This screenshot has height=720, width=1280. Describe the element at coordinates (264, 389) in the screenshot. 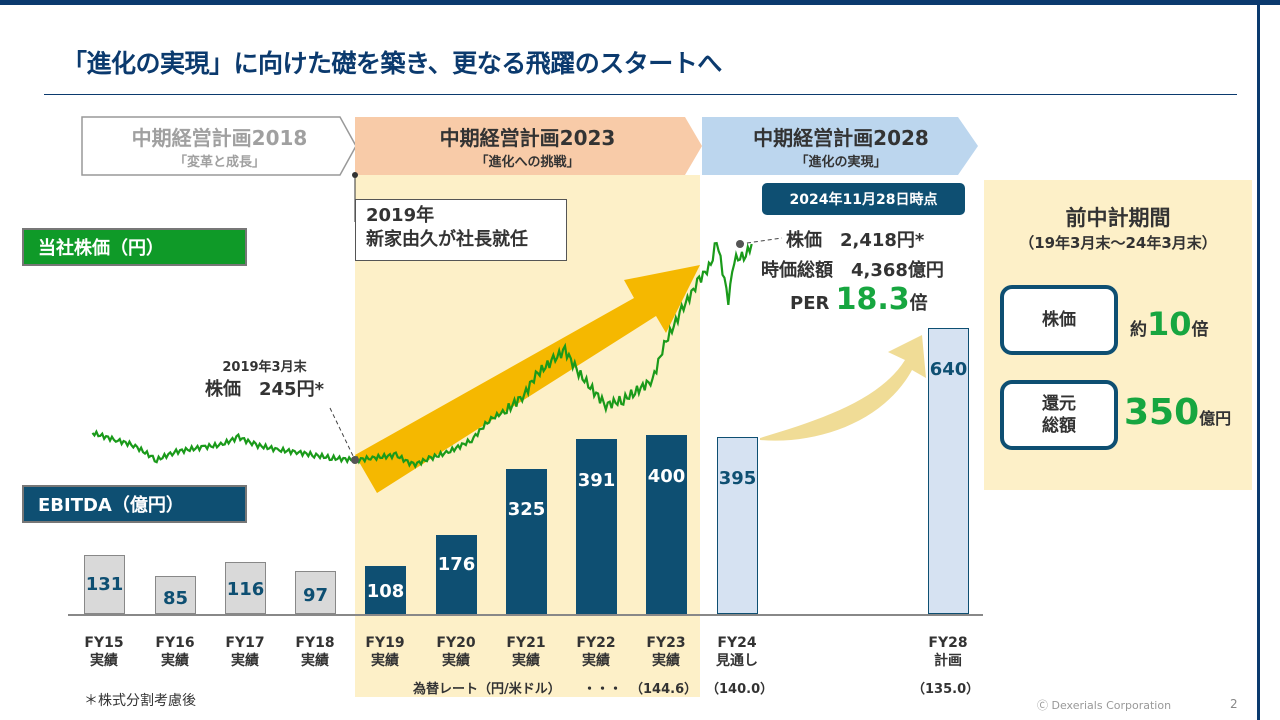

I see `annotation-price: 株価 245円*` at that location.